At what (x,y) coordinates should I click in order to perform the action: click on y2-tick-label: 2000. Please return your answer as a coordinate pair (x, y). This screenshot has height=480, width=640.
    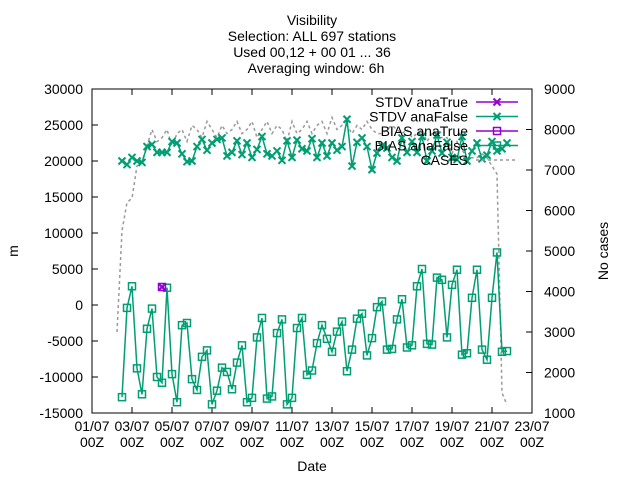
    Looking at the image, I should click on (559, 373).